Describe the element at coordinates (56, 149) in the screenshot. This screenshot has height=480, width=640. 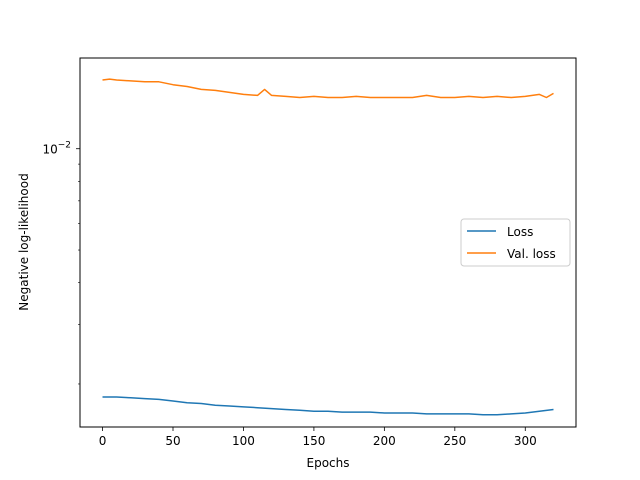
I see `y-tick-label: 10−2` at that location.